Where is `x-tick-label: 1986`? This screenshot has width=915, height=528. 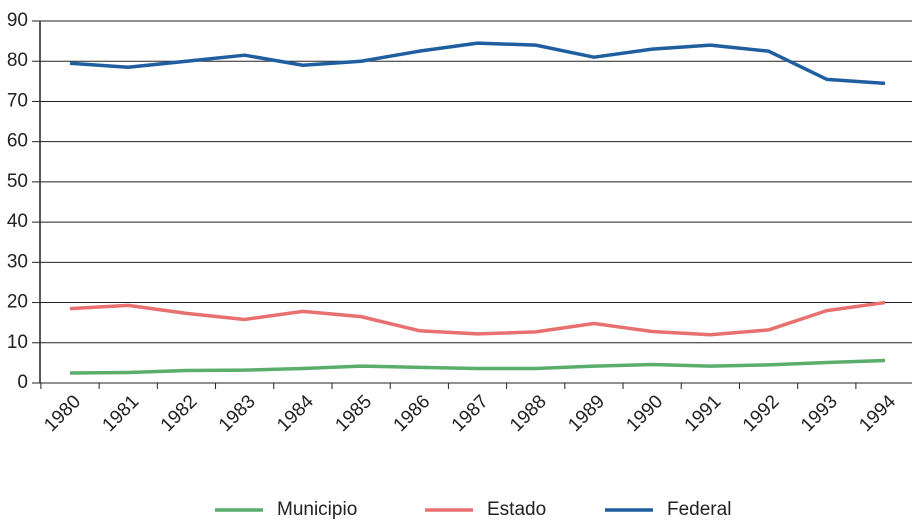
x-tick-label: 1986 is located at coordinates (412, 413).